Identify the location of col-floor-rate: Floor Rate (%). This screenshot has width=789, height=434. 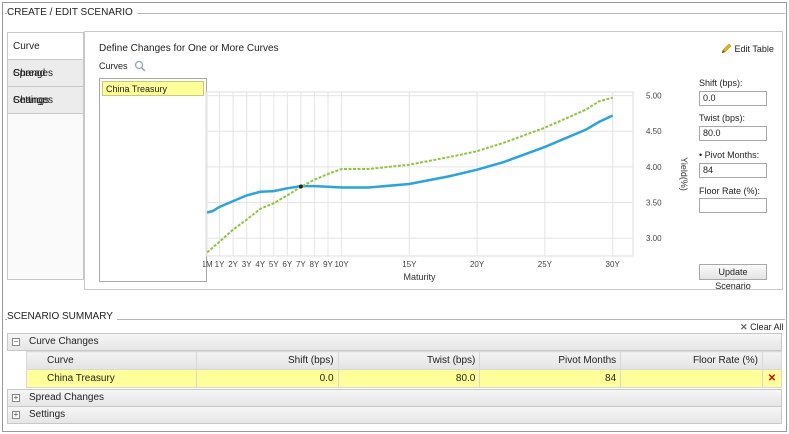
(691, 360).